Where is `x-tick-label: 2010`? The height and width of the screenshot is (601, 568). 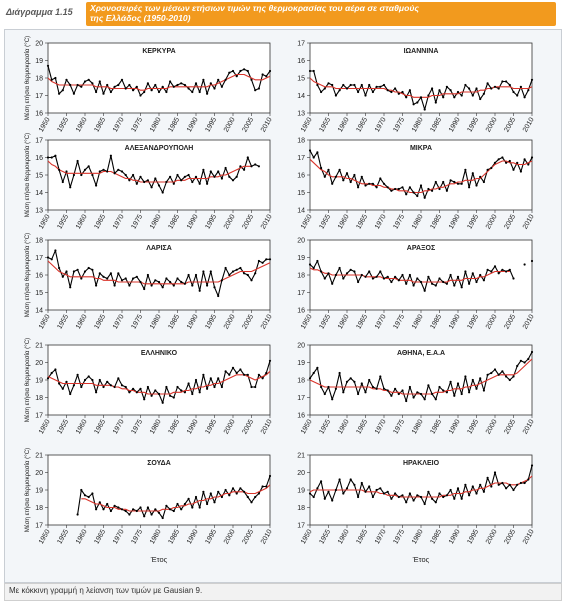
x-tick-label: 2010 is located at coordinates (529, 124).